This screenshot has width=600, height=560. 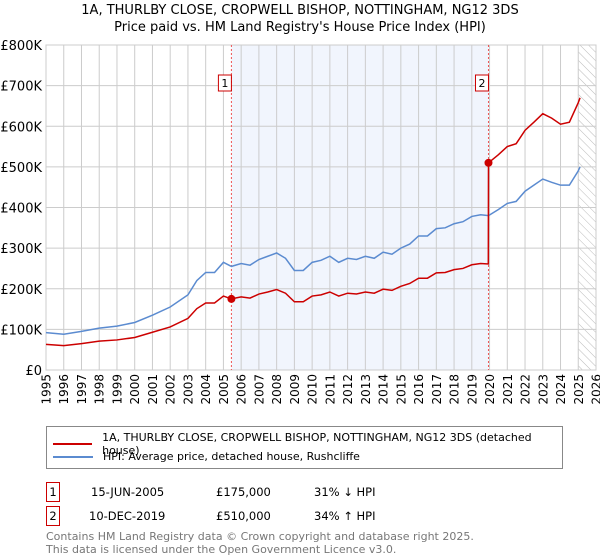 What do you see at coordinates (330, 389) in the screenshot?
I see `x-tick-label: 2011` at bounding box center [330, 389].